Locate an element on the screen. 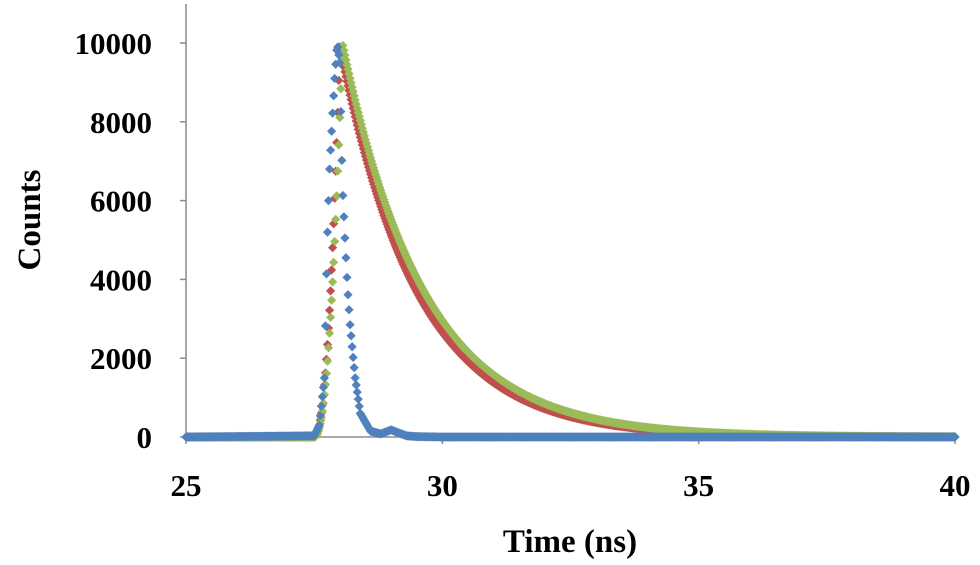 This screenshot has height=565, width=980. x-tick-label: 35 is located at coordinates (698, 485).